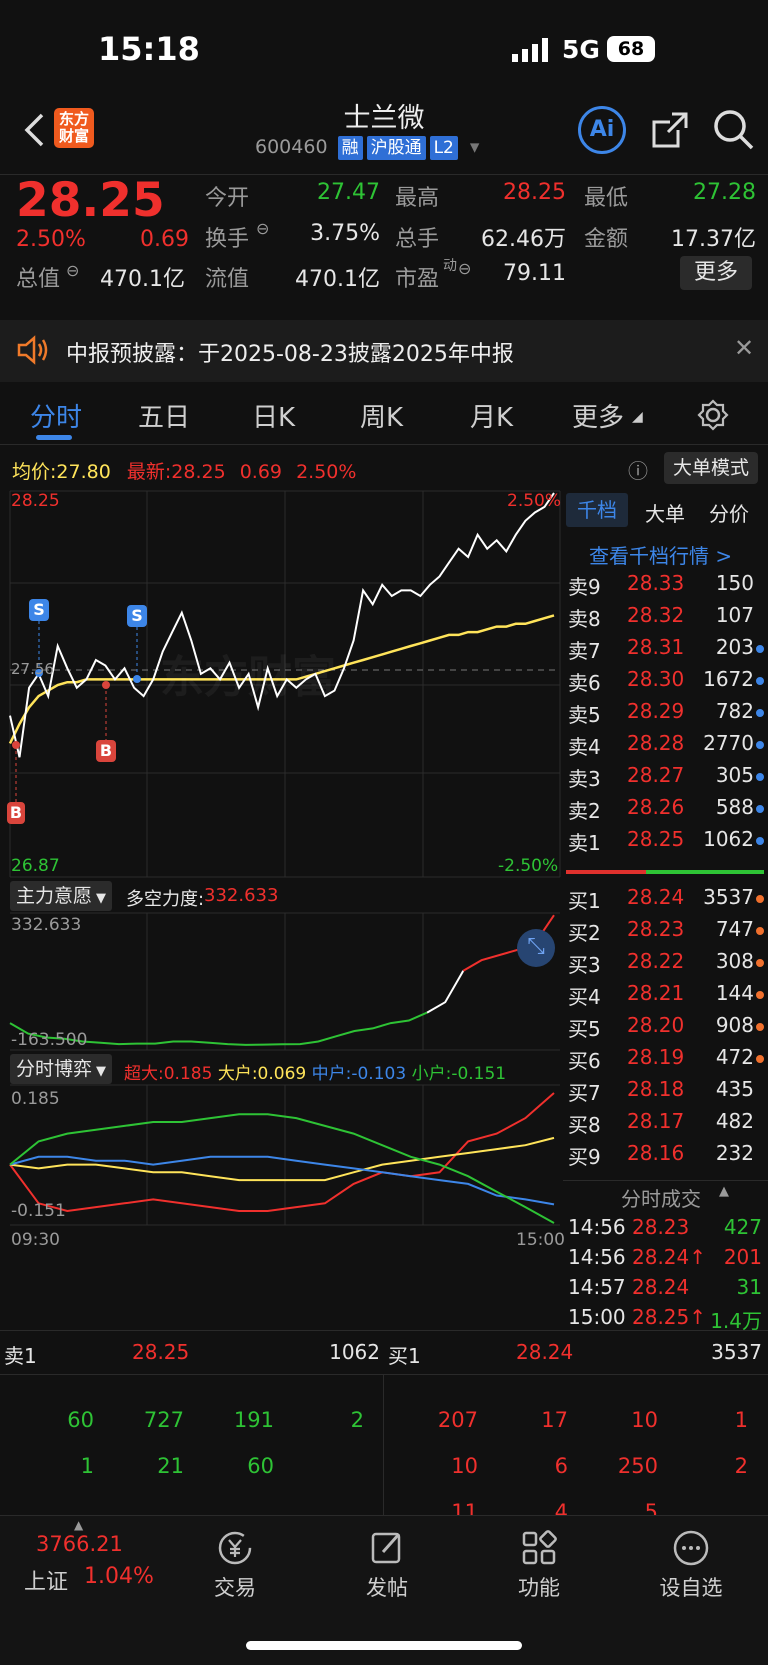 This screenshot has height=1665, width=768. Describe the element at coordinates (665, 616) in the screenshot. I see `ask-row: 卖8 28.32 107` at that location.